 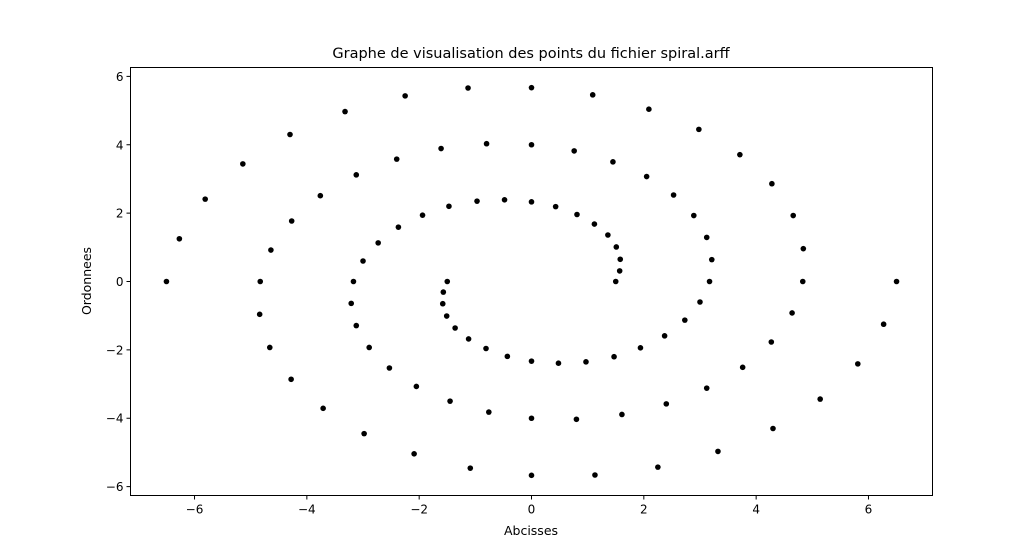 What do you see at coordinates (115, 350) in the screenshot?
I see `y-tick-label: −2` at bounding box center [115, 350].